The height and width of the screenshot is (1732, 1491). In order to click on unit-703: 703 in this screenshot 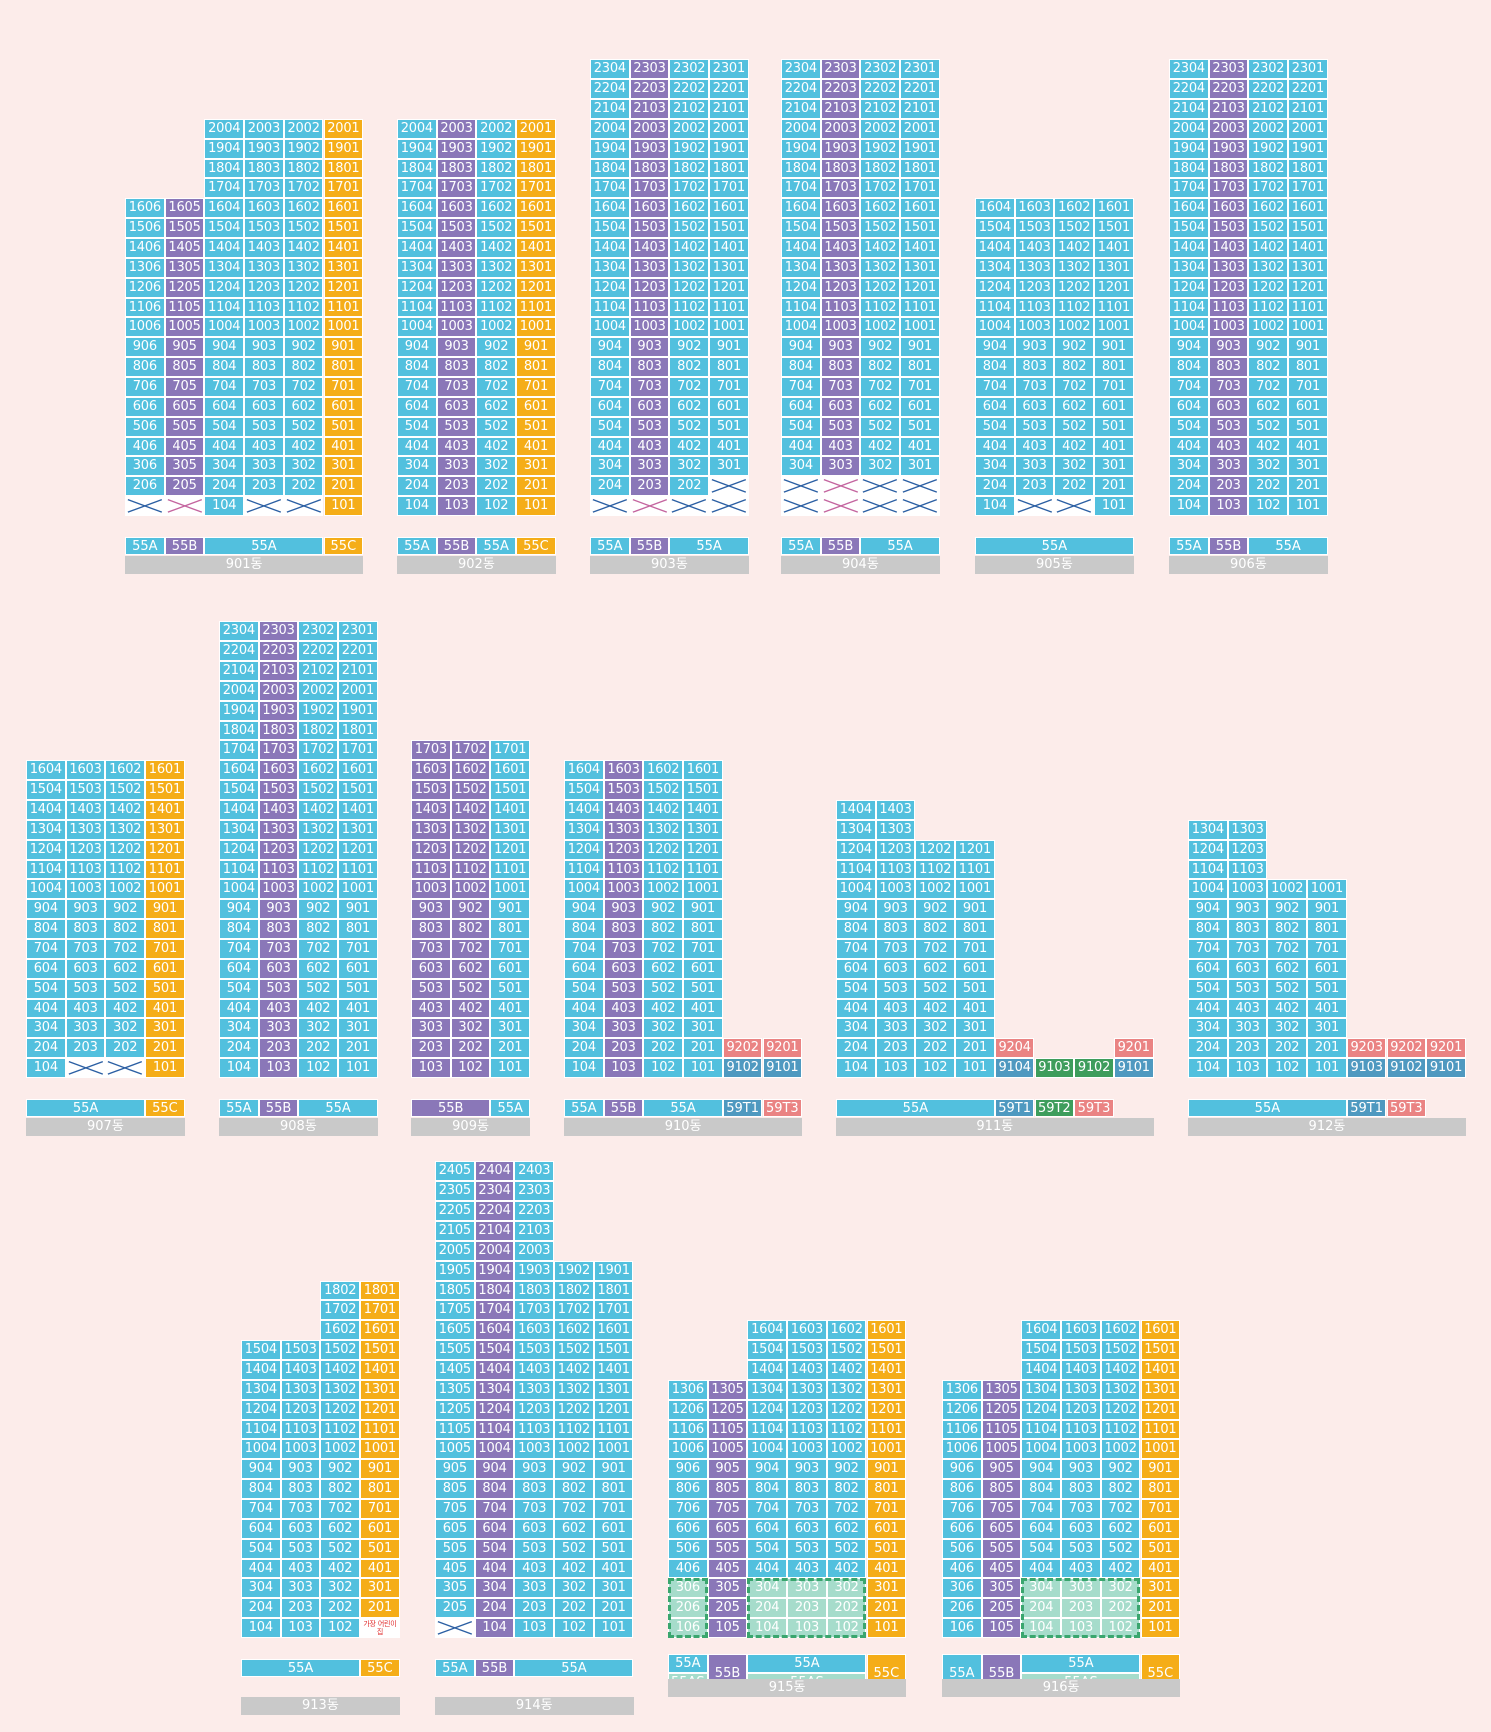, I will do `click(456, 386)`.